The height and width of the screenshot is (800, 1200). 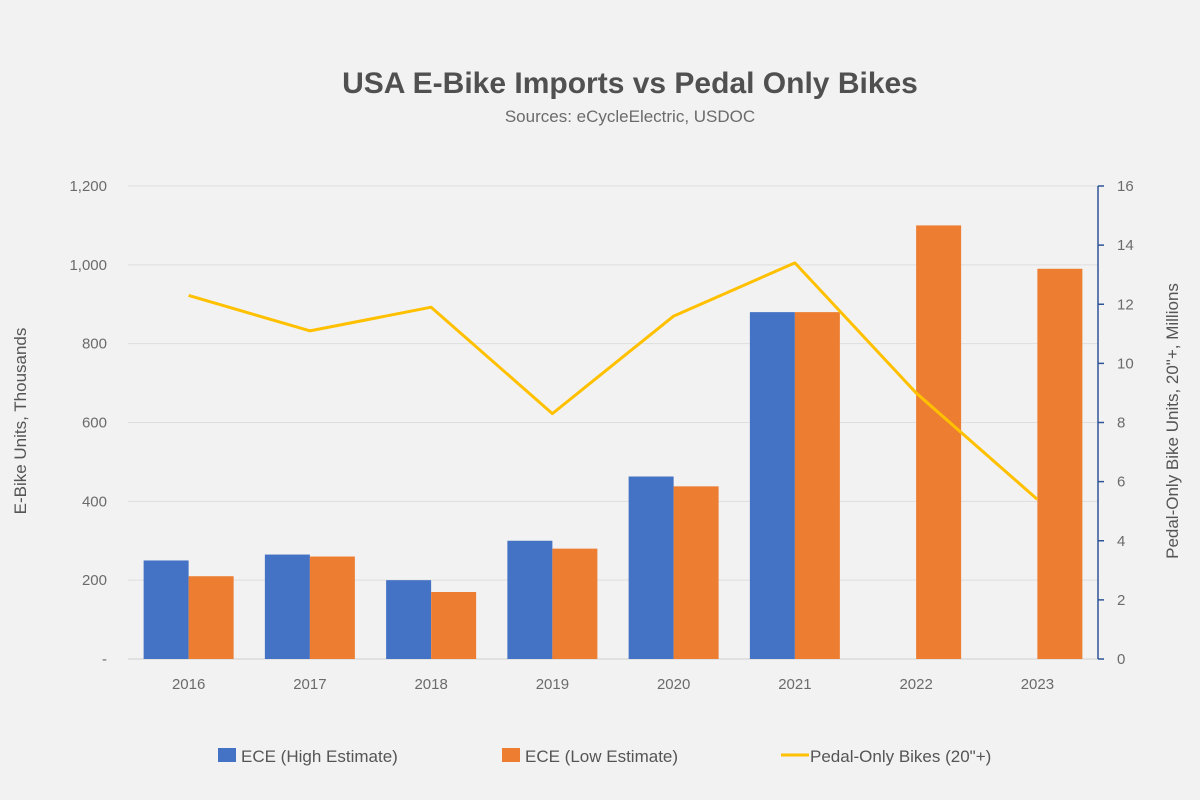 I want to click on left-axis-title: E-Bike Units, Thousands, so click(x=20, y=421).